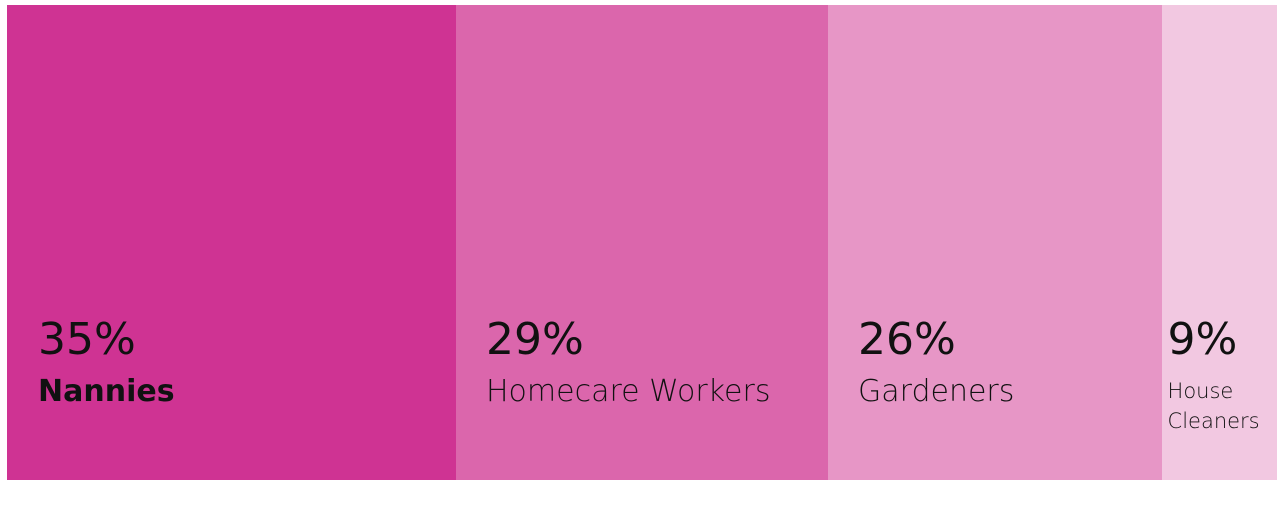 This screenshot has height=508, width=1277. I want to click on category-label: Gardeners, so click(936, 391).